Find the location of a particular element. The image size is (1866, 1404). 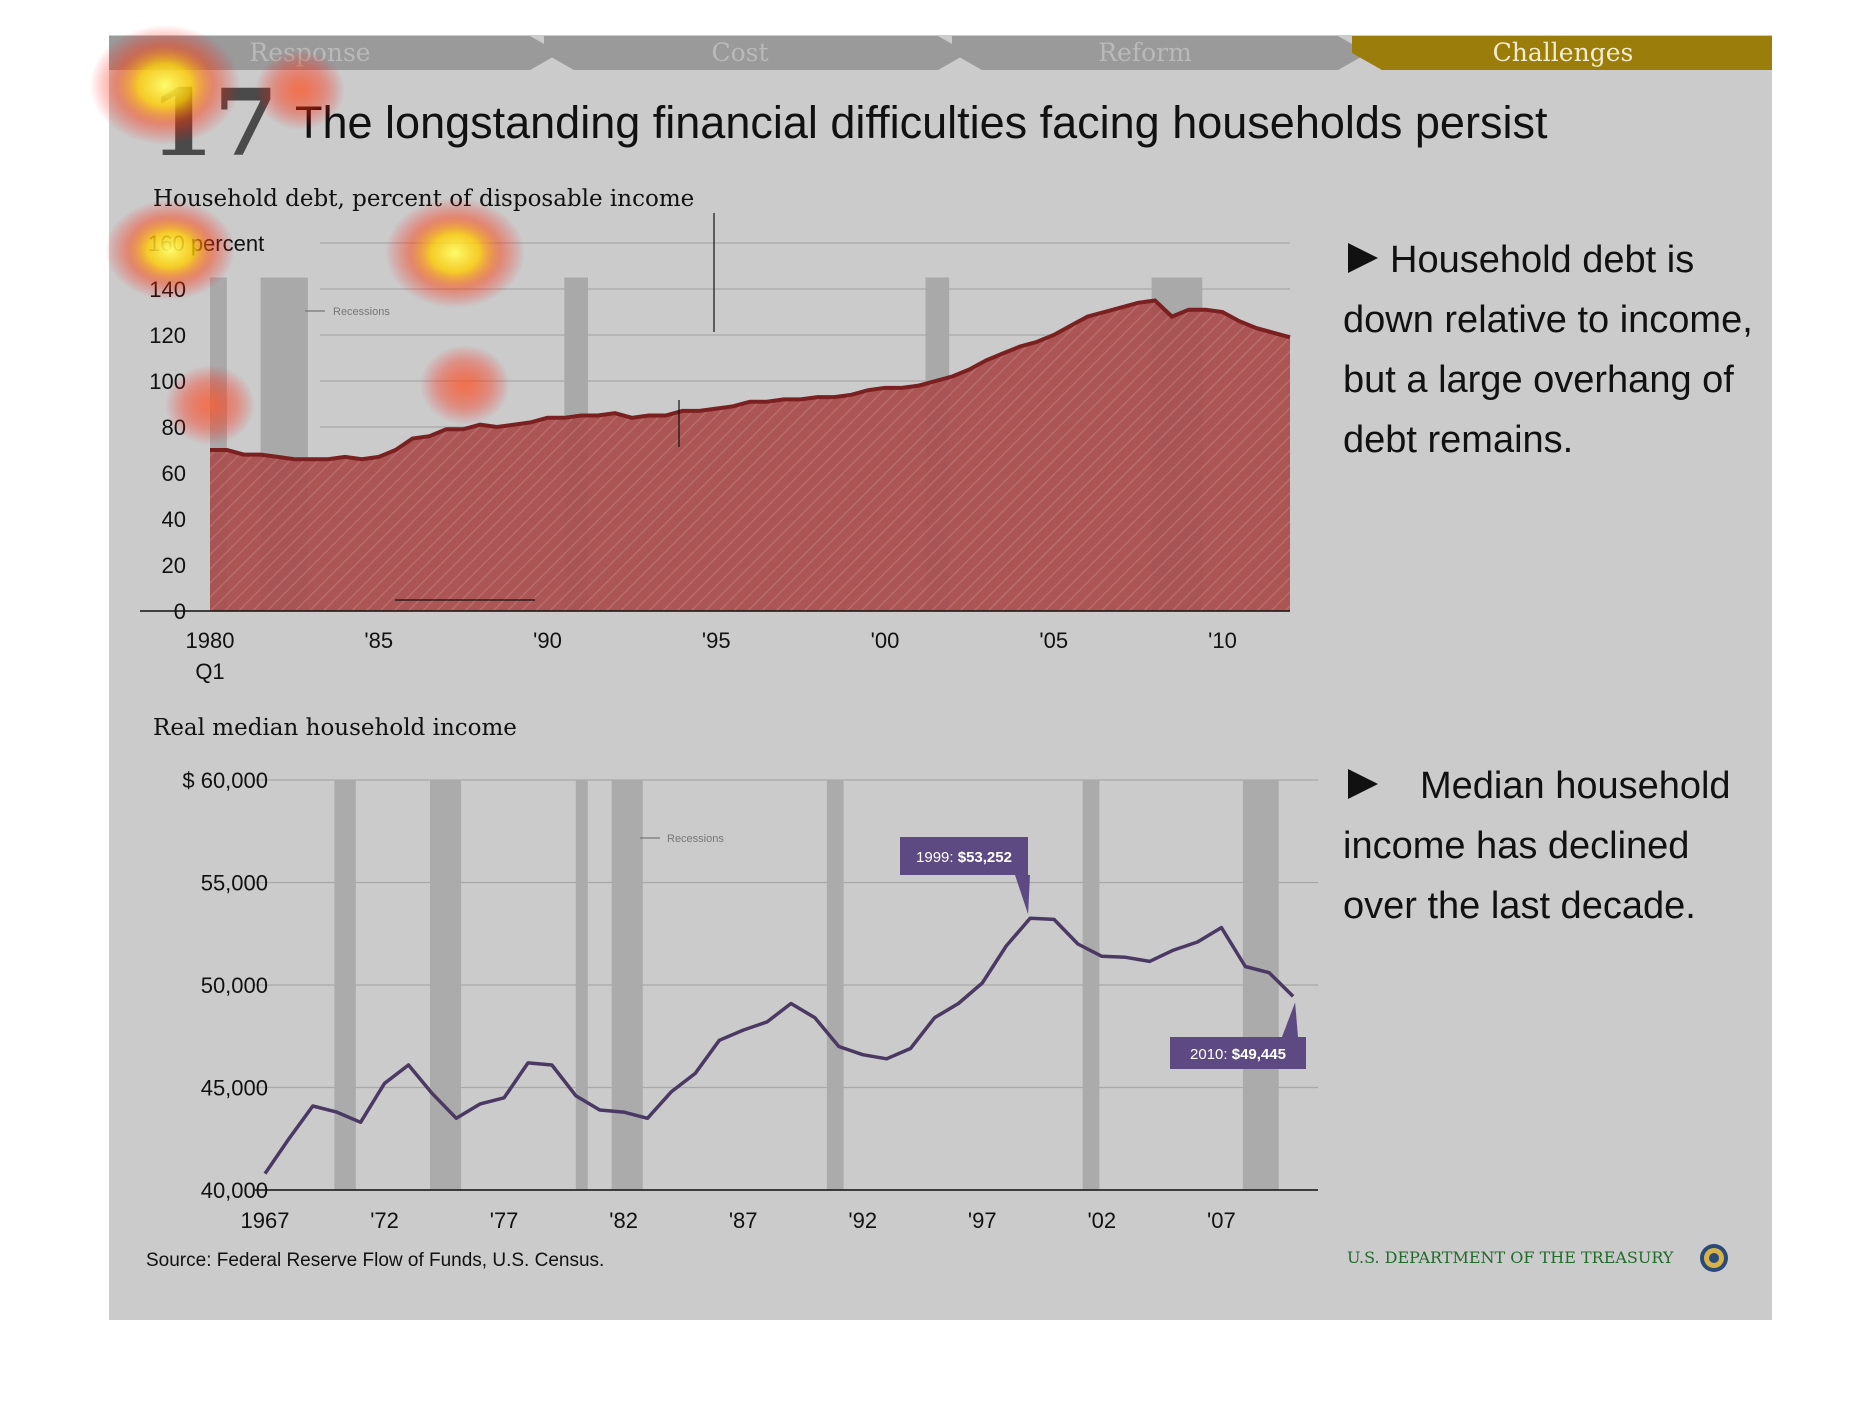

y-tick-label: 55,000 is located at coordinates (234, 883).